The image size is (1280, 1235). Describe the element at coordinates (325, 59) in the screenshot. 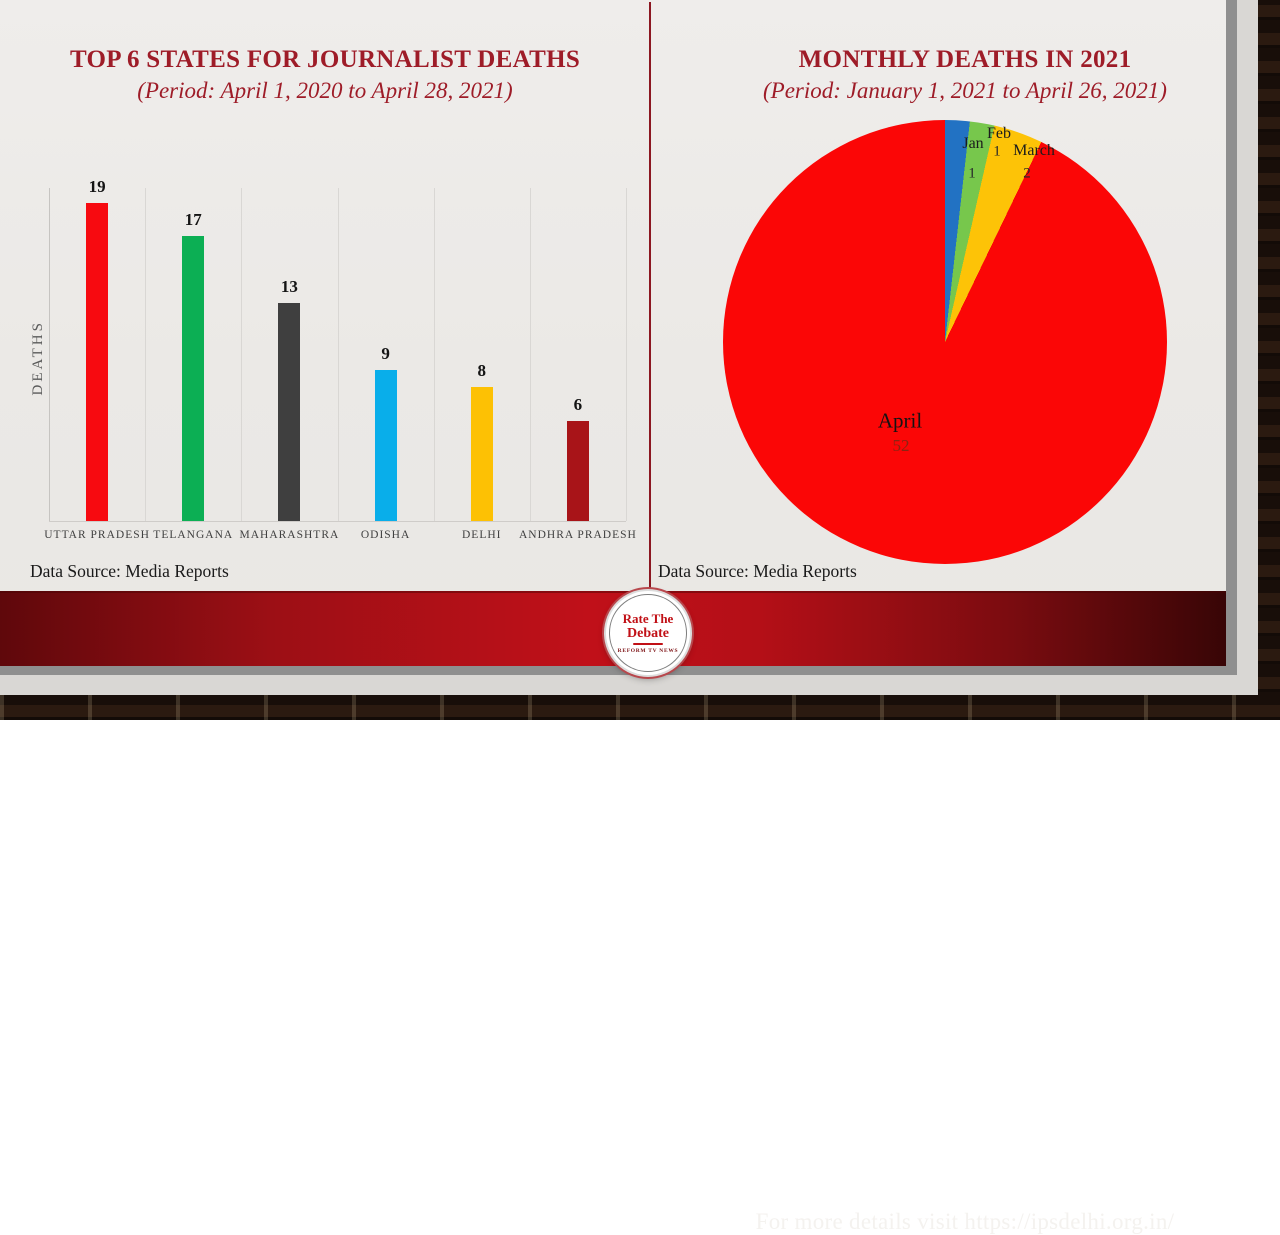

I see `left-chart-title: TOP 6 STATES FOR JOURNALIST DEATHS` at that location.